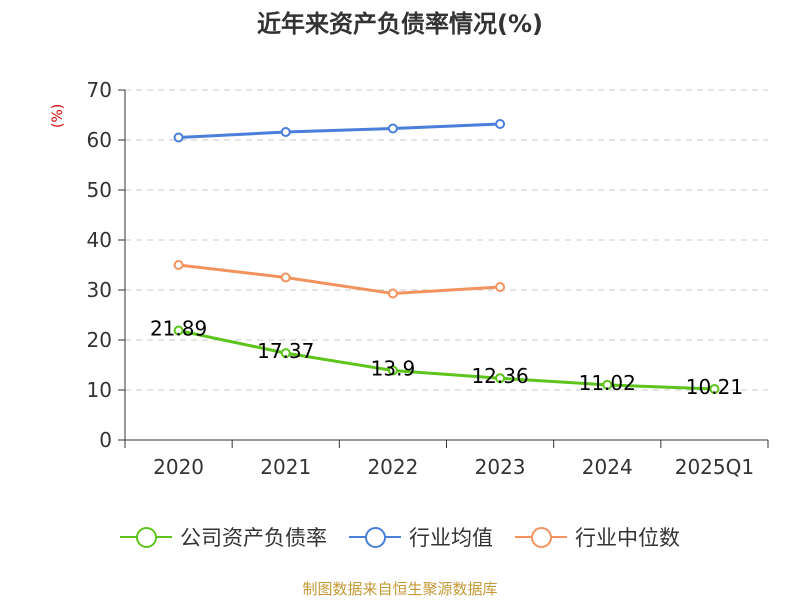  I want to click on data-label: 11.02, so click(607, 383).